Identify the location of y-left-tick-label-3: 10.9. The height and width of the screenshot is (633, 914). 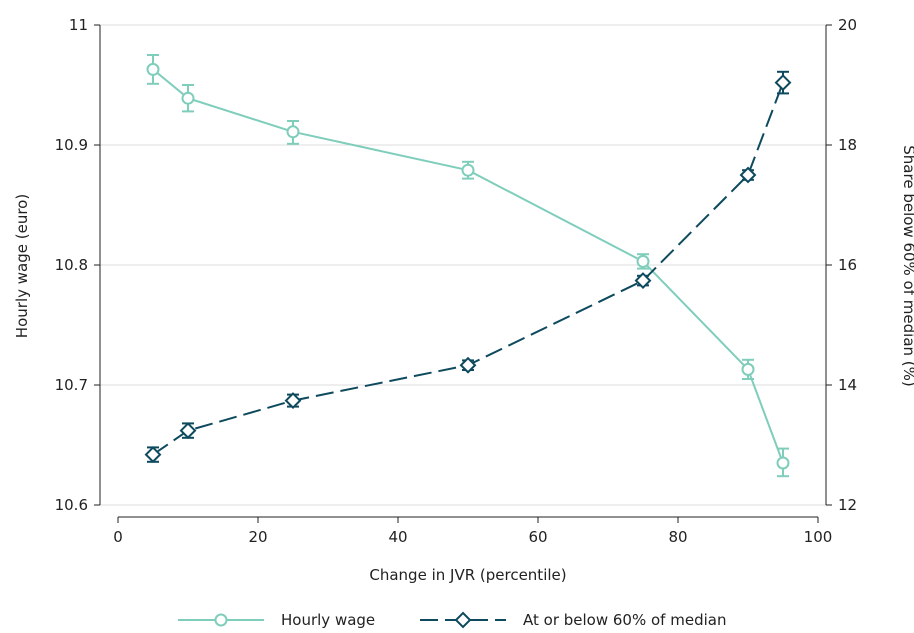
(71, 145).